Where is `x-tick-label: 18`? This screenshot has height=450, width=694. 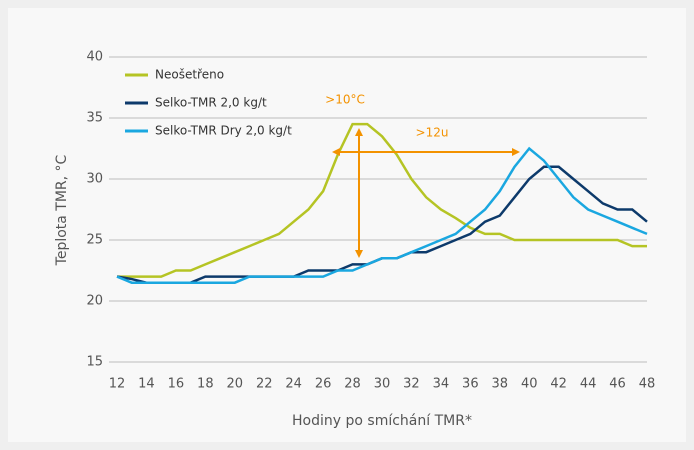
x-tick-label: 18 is located at coordinates (205, 384).